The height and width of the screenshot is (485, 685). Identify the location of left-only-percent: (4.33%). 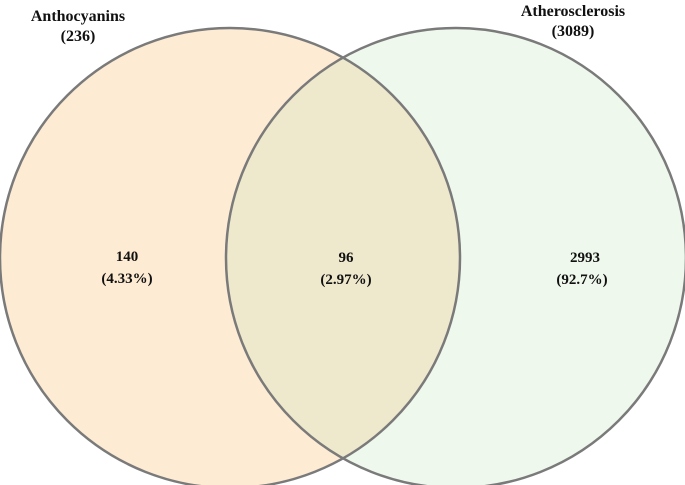
(126, 279).